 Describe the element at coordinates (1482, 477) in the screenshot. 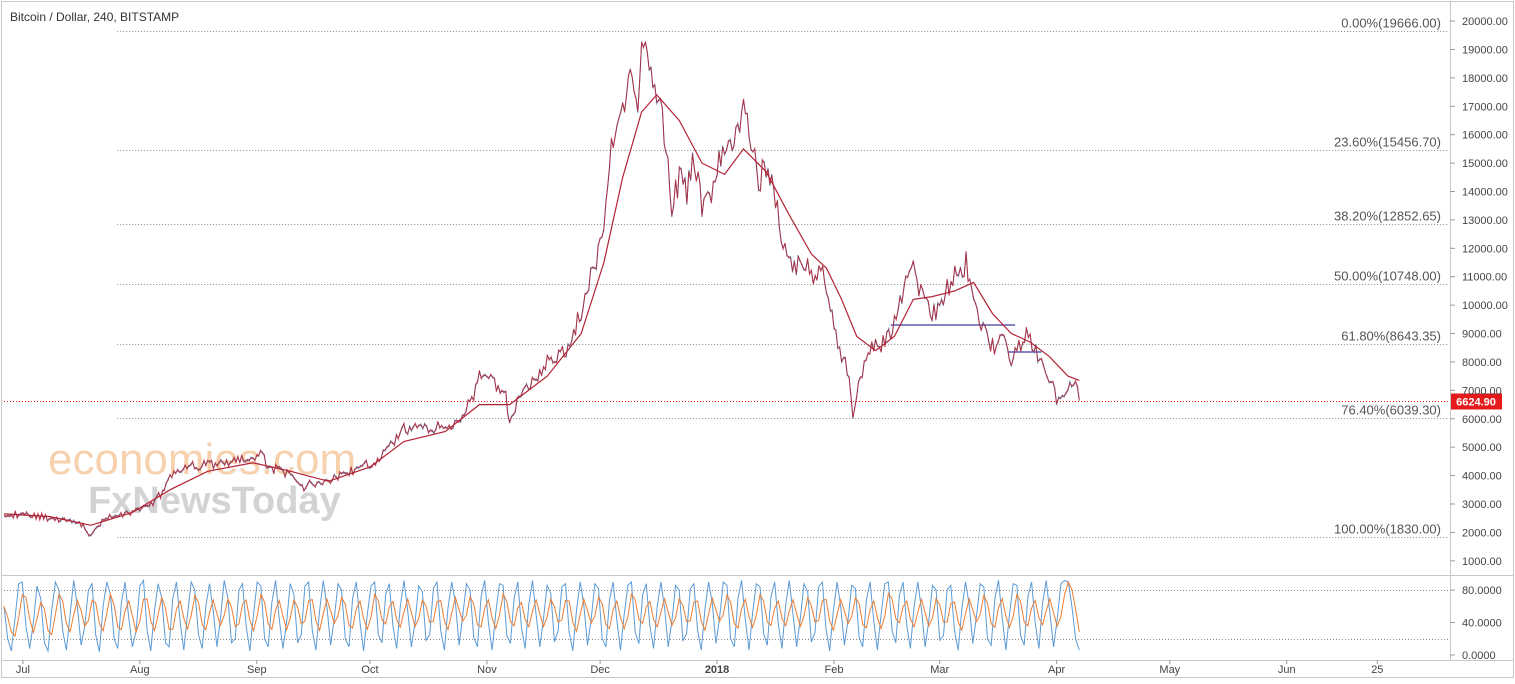

I see `price-tick-label: 4000.00` at that location.